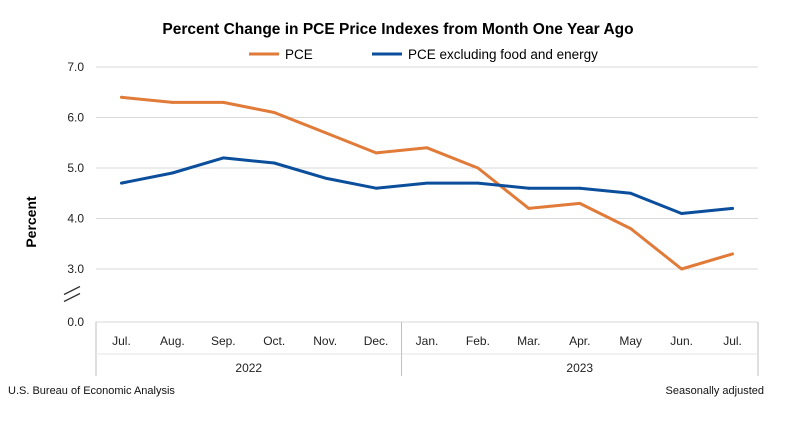  I want to click on source-note: U.S. Bureau of Economic Analysis, so click(91, 391).